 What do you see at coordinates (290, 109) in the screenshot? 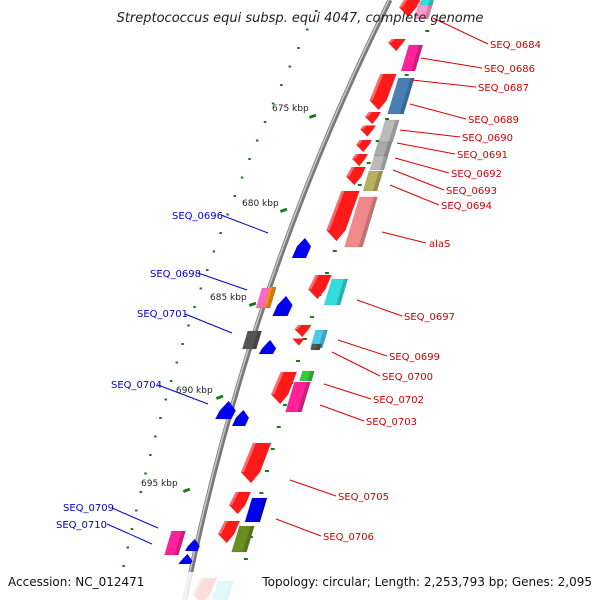
I see `tick-label-675: 675 kbp` at bounding box center [290, 109].